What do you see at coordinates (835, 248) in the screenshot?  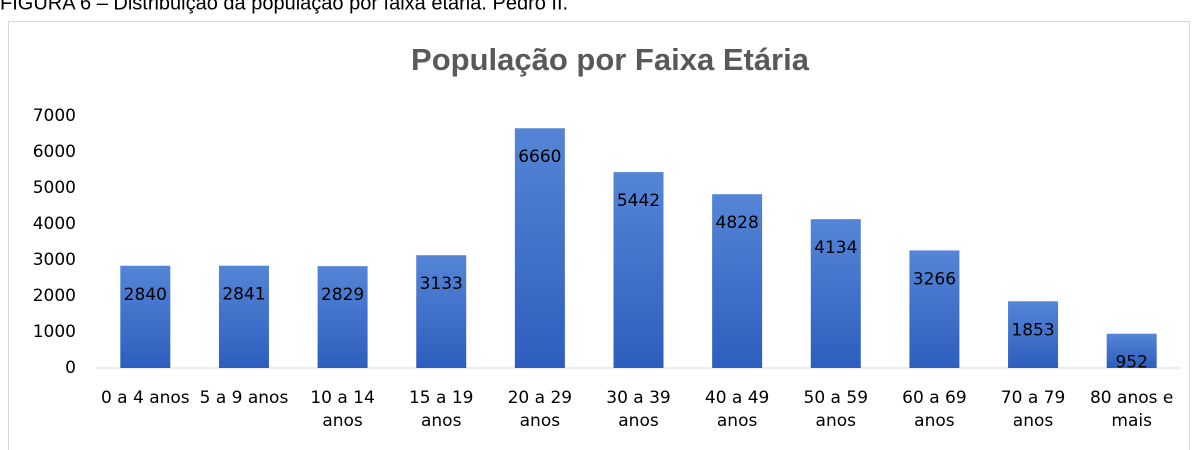 I see `data-label: 4134` at bounding box center [835, 248].